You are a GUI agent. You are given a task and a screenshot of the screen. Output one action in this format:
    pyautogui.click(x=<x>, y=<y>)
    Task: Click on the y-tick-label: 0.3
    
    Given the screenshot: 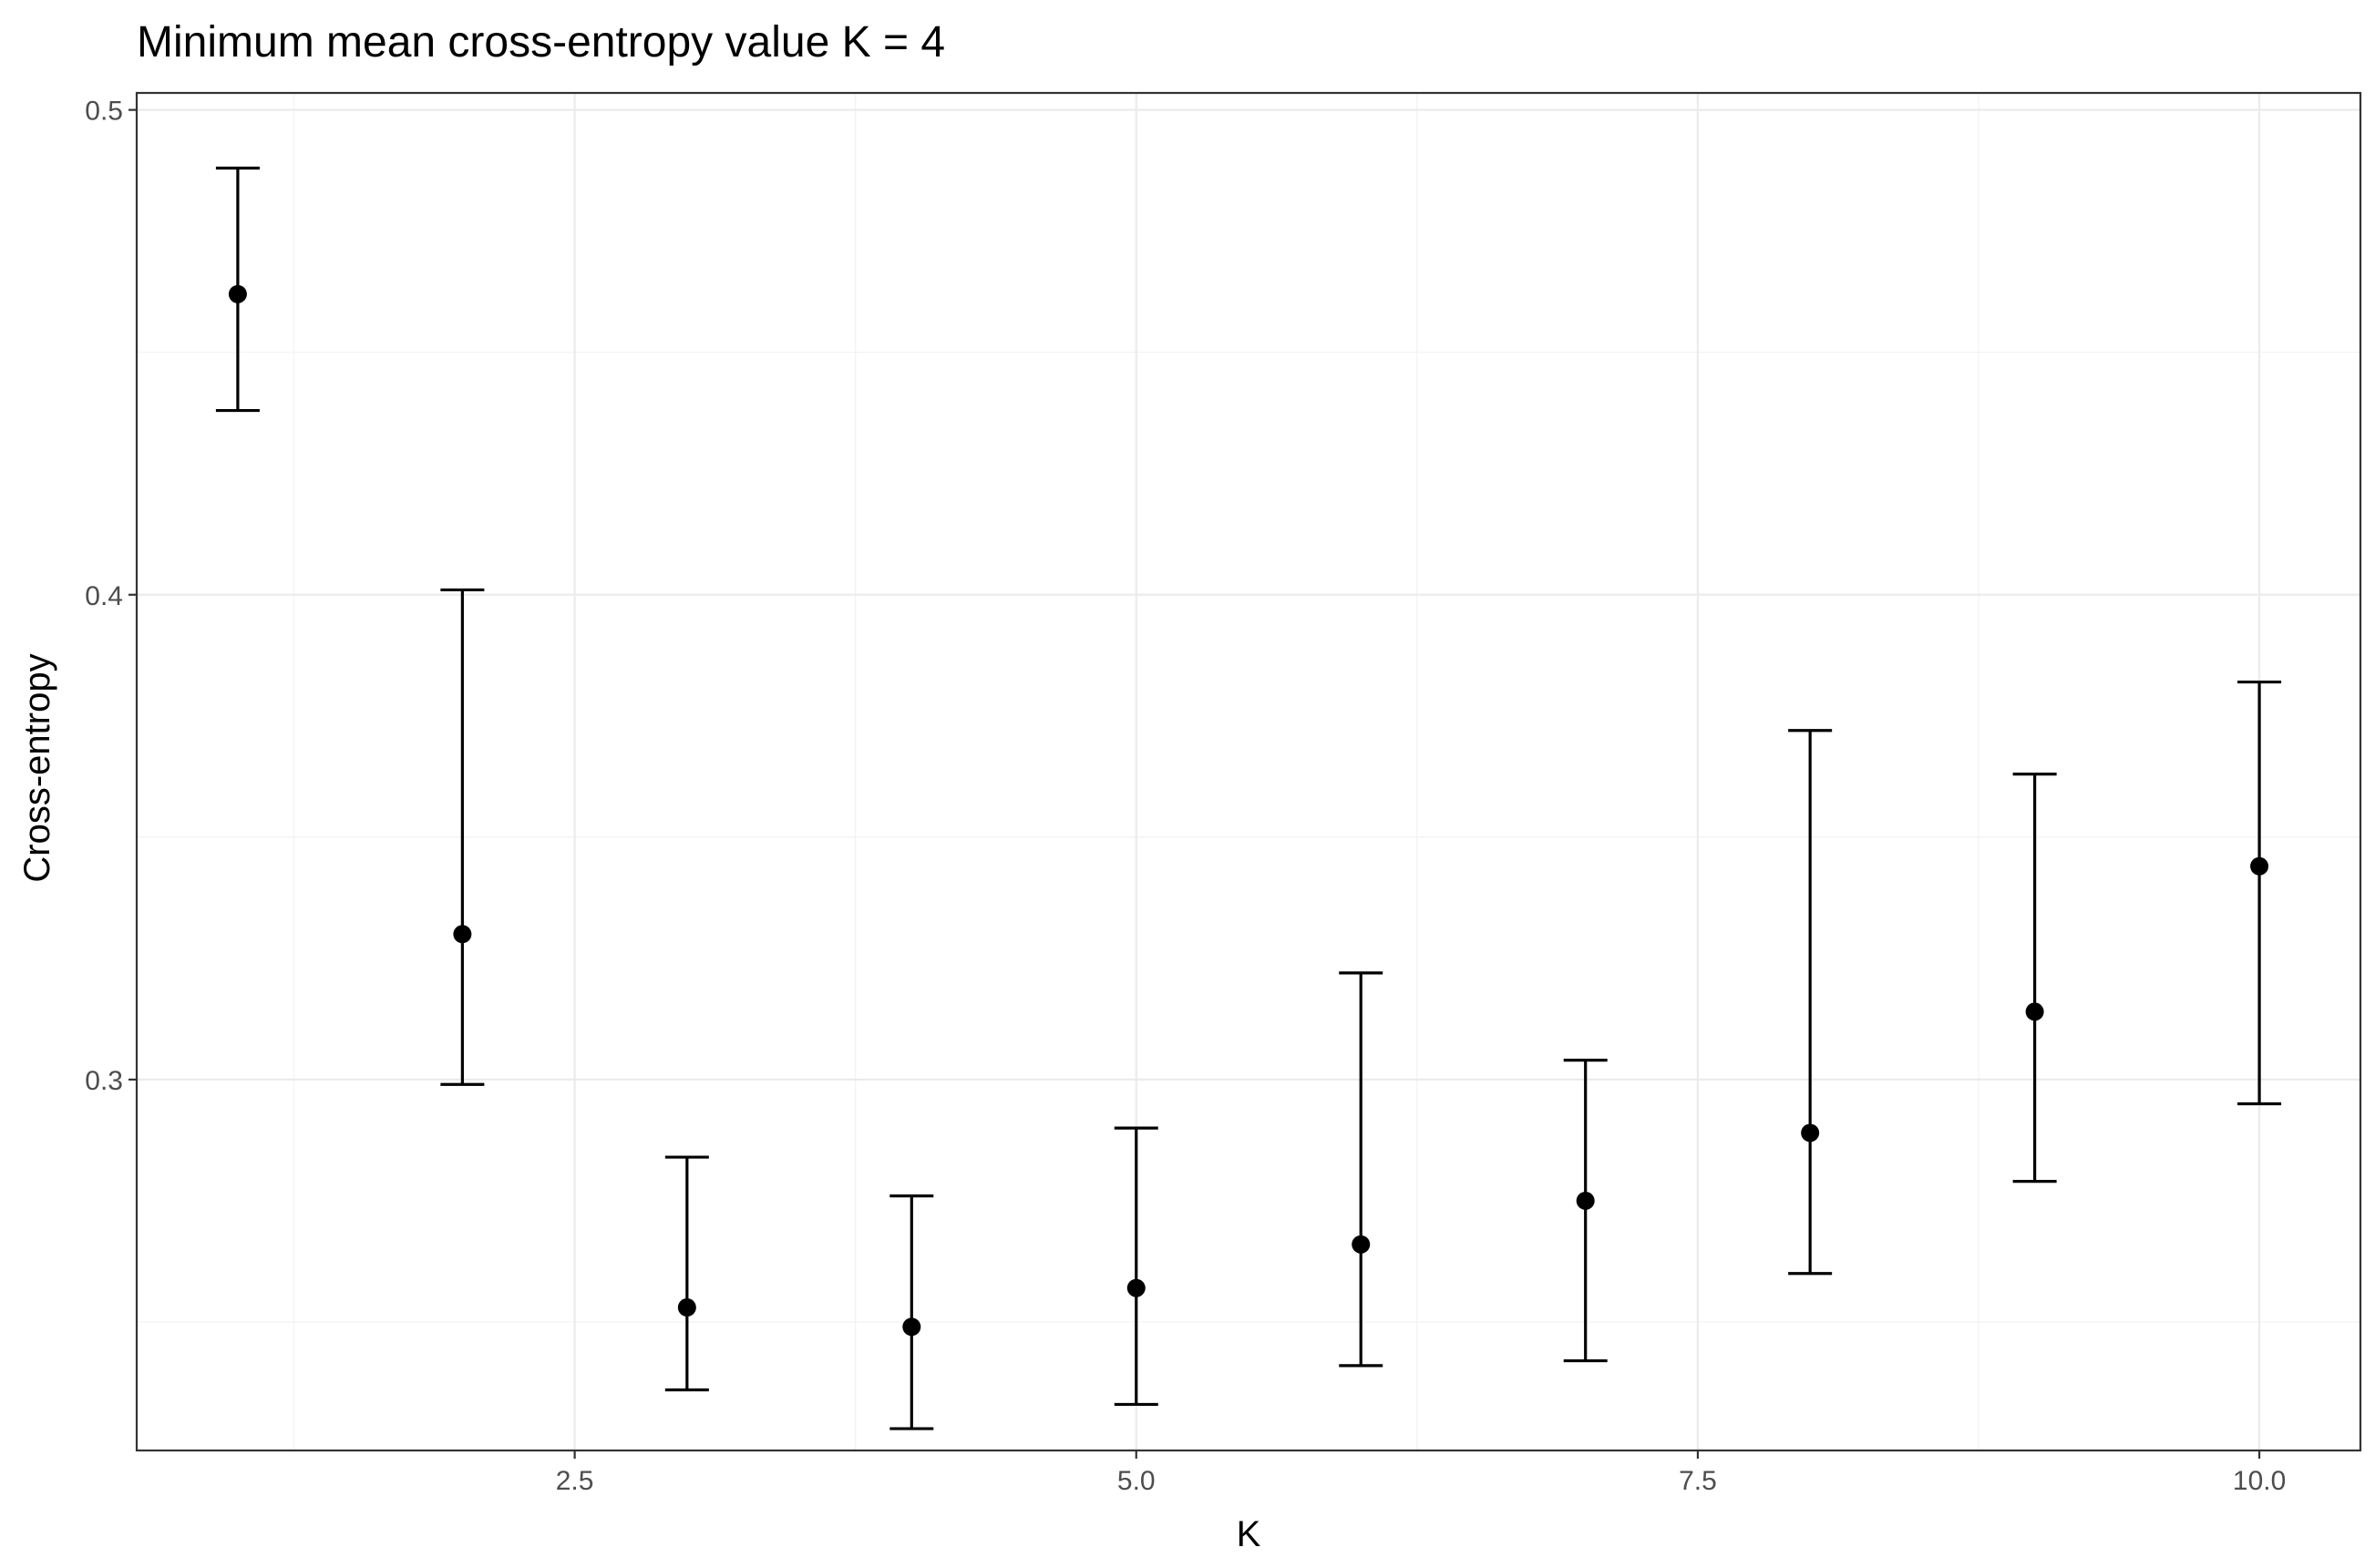 What is the action you would take?
    pyautogui.click(x=104, y=1081)
    